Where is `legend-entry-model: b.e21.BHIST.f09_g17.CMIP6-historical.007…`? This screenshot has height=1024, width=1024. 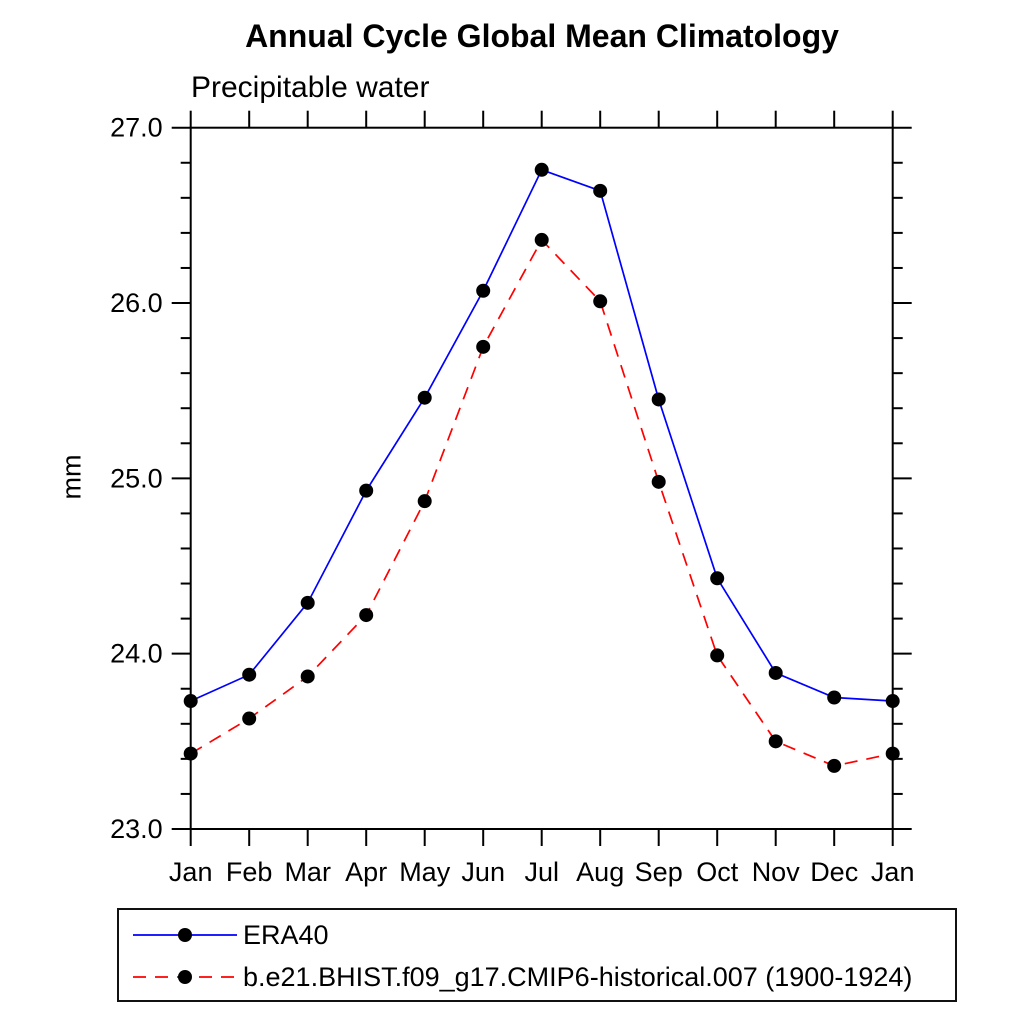 legend-entry-model: b.e21.BHIST.f09_g17.CMIP6-historical.007… is located at coordinates (523, 976).